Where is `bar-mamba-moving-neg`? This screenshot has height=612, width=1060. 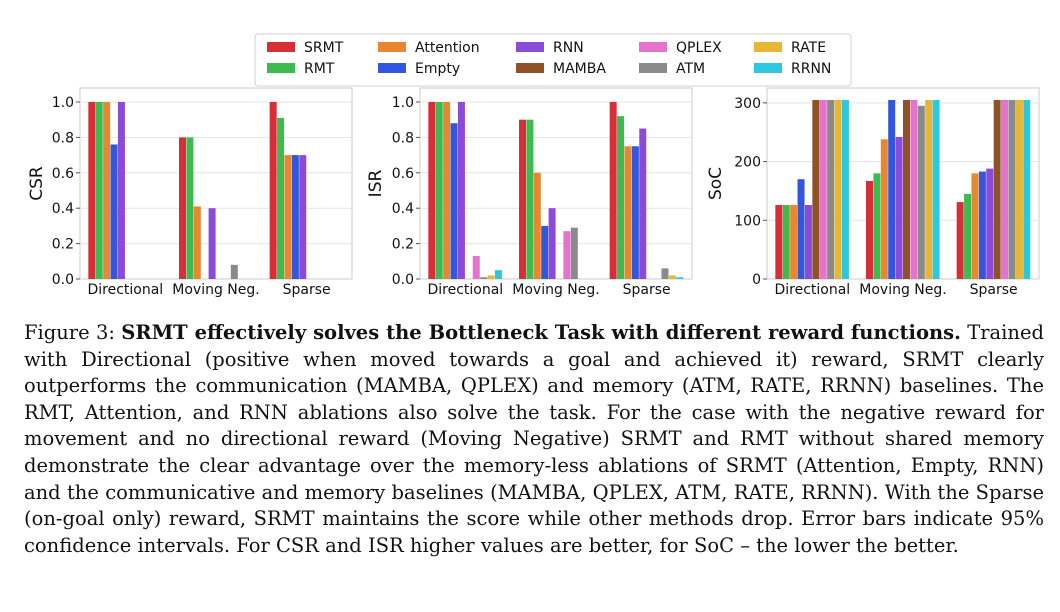 bar-mamba-moving-neg is located at coordinates (906, 189).